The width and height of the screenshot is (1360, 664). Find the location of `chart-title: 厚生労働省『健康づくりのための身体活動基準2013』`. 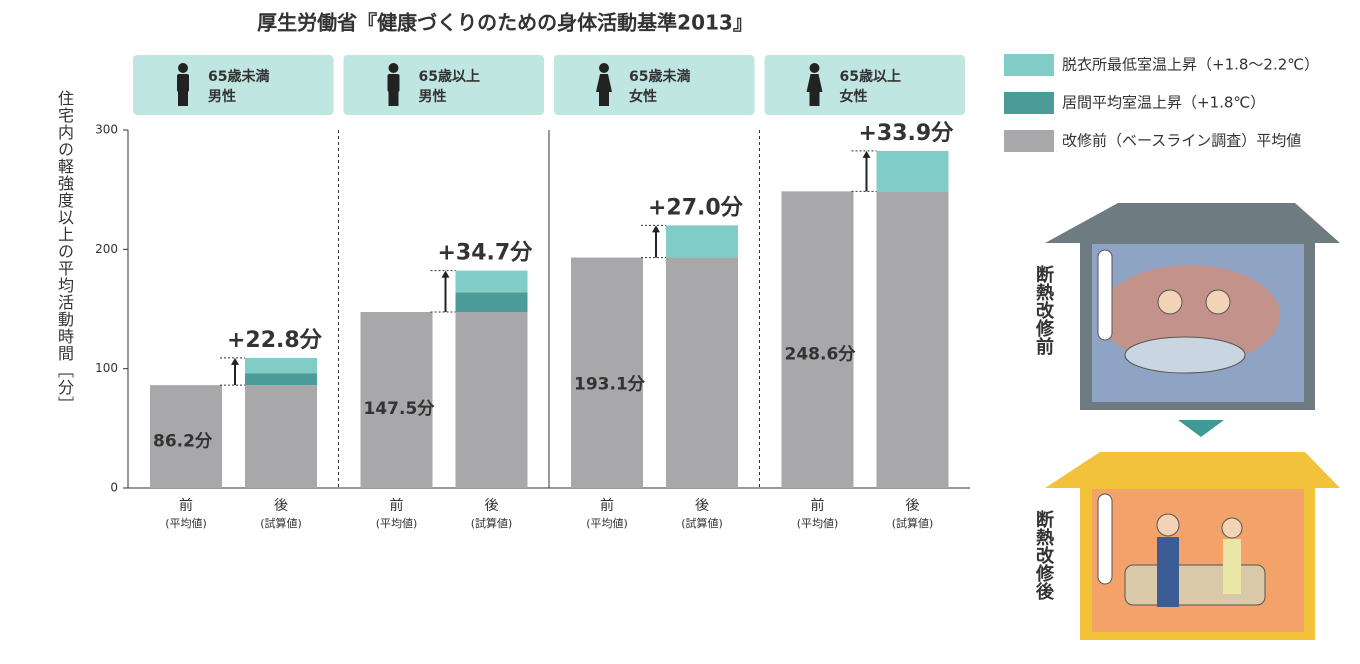

chart-title: 厚生労働省『健康づくりのための身体活動基準2013』 is located at coordinates (505, 23).